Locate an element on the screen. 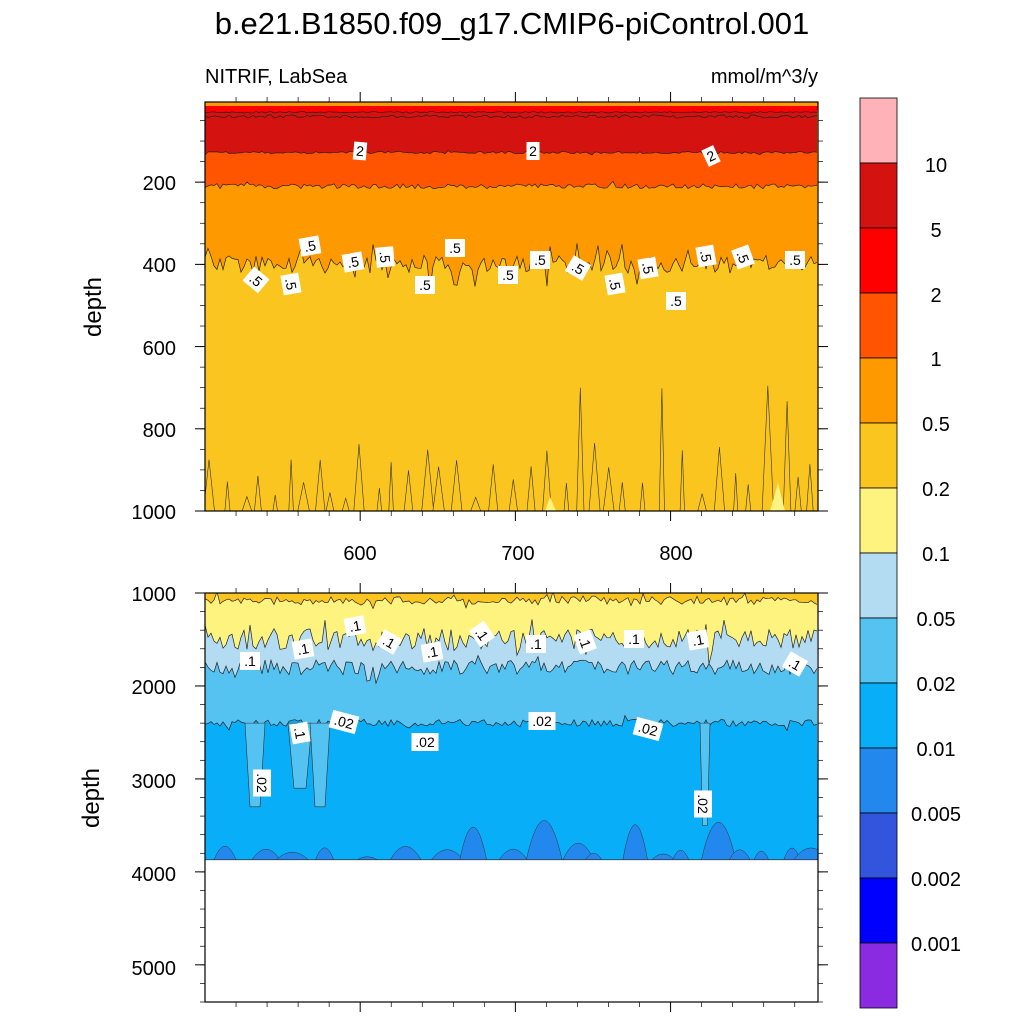 This screenshot has width=1024, height=1024. colorbar-label-0.05: 0.05 is located at coordinates (936, 620).